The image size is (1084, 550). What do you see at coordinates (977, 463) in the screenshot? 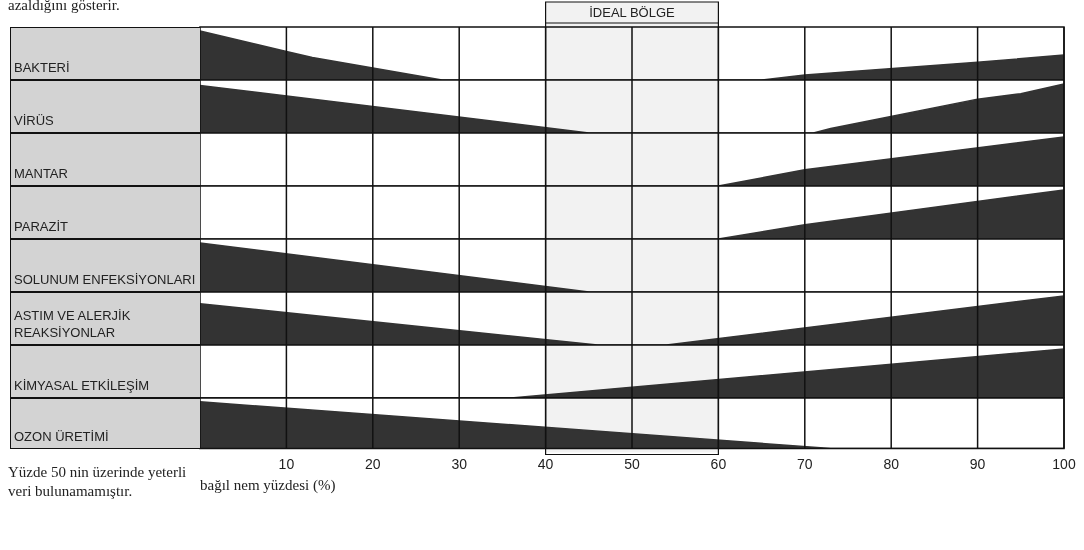
I see `x-tick-label: 90` at bounding box center [977, 463].